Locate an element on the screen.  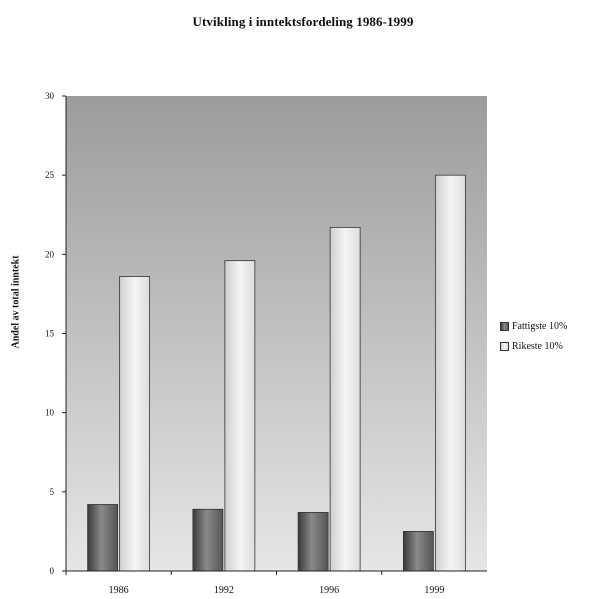
y-tick-label: 20 is located at coordinates (50, 254).